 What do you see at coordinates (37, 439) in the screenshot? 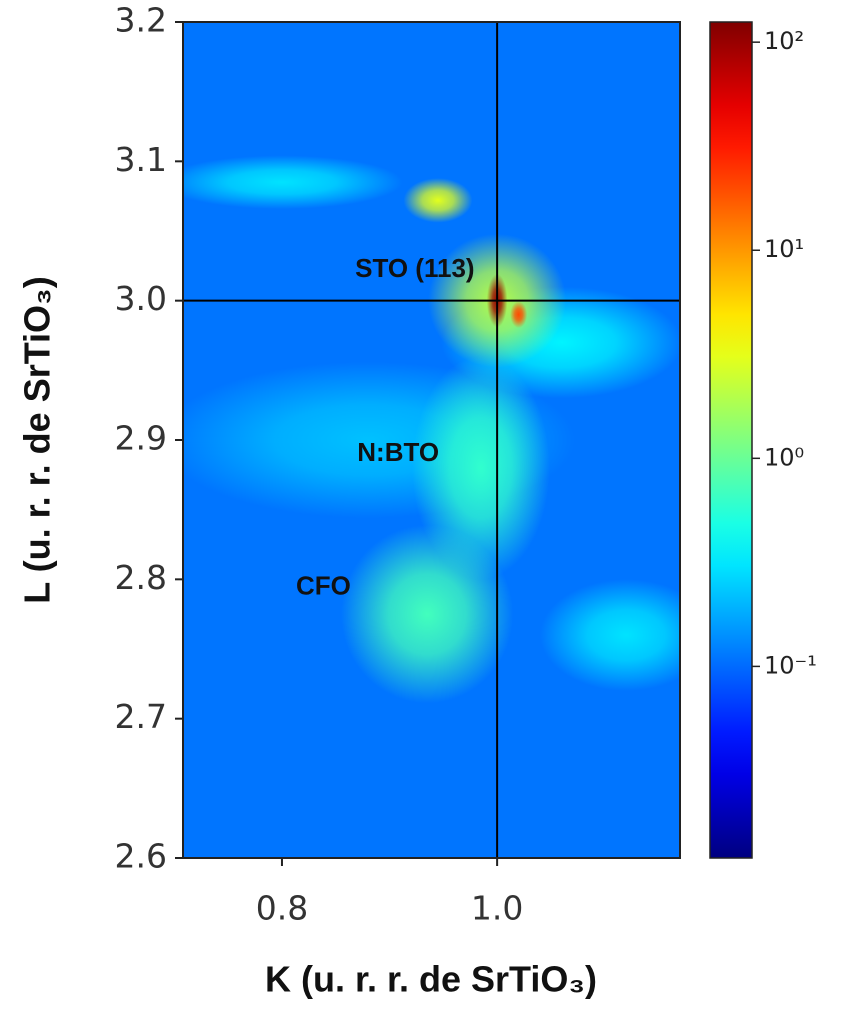
I see `y-axis-label: L (u. r. r. de SrTiO₃)` at bounding box center [37, 439].